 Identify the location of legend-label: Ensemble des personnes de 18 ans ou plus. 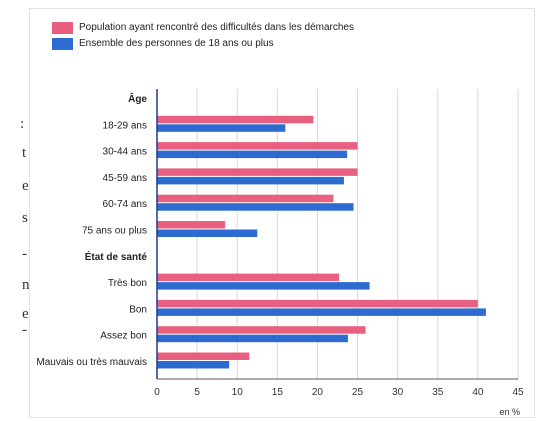
(176, 43).